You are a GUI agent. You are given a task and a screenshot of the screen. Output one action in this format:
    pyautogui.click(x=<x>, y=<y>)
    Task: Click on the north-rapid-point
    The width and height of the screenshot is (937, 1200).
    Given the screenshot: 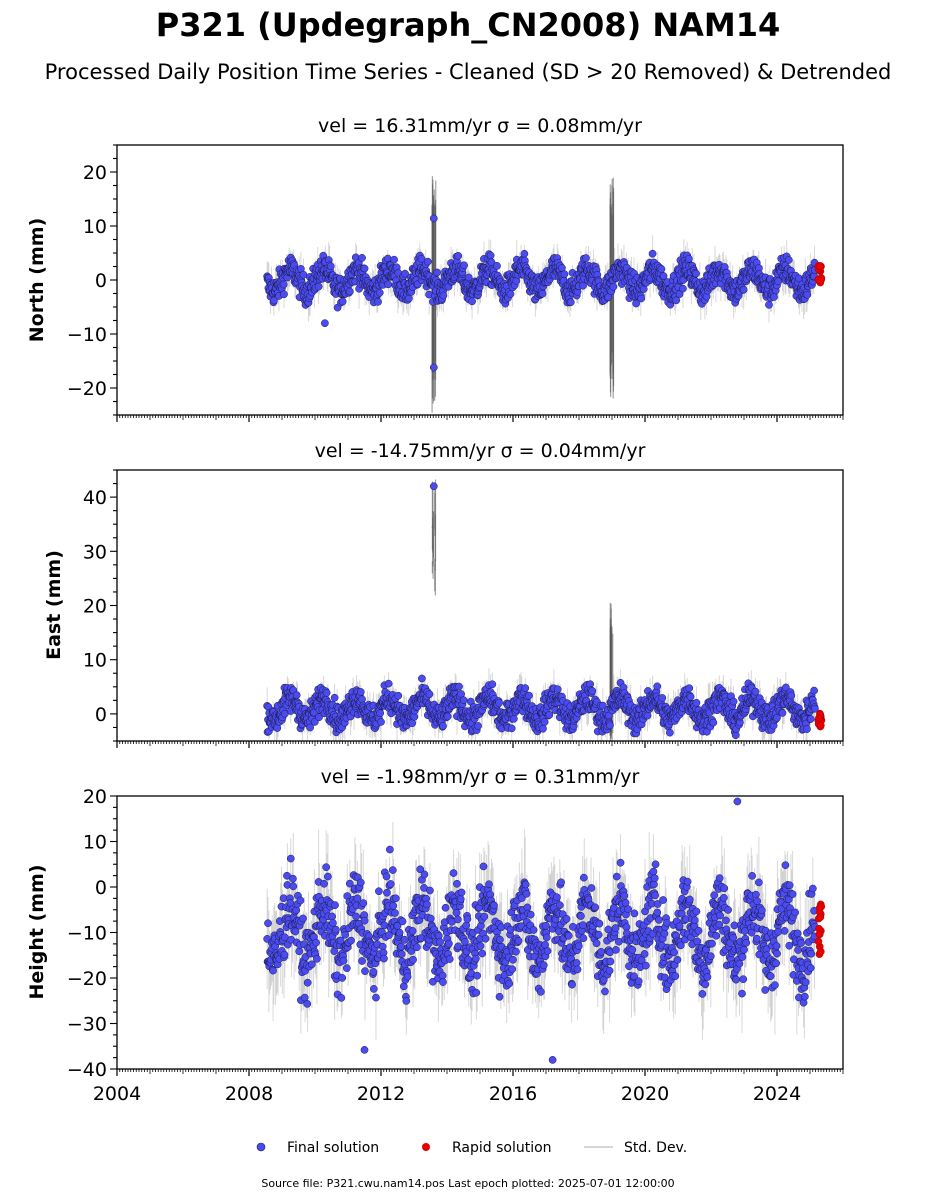 What is the action you would take?
    pyautogui.click(x=818, y=279)
    